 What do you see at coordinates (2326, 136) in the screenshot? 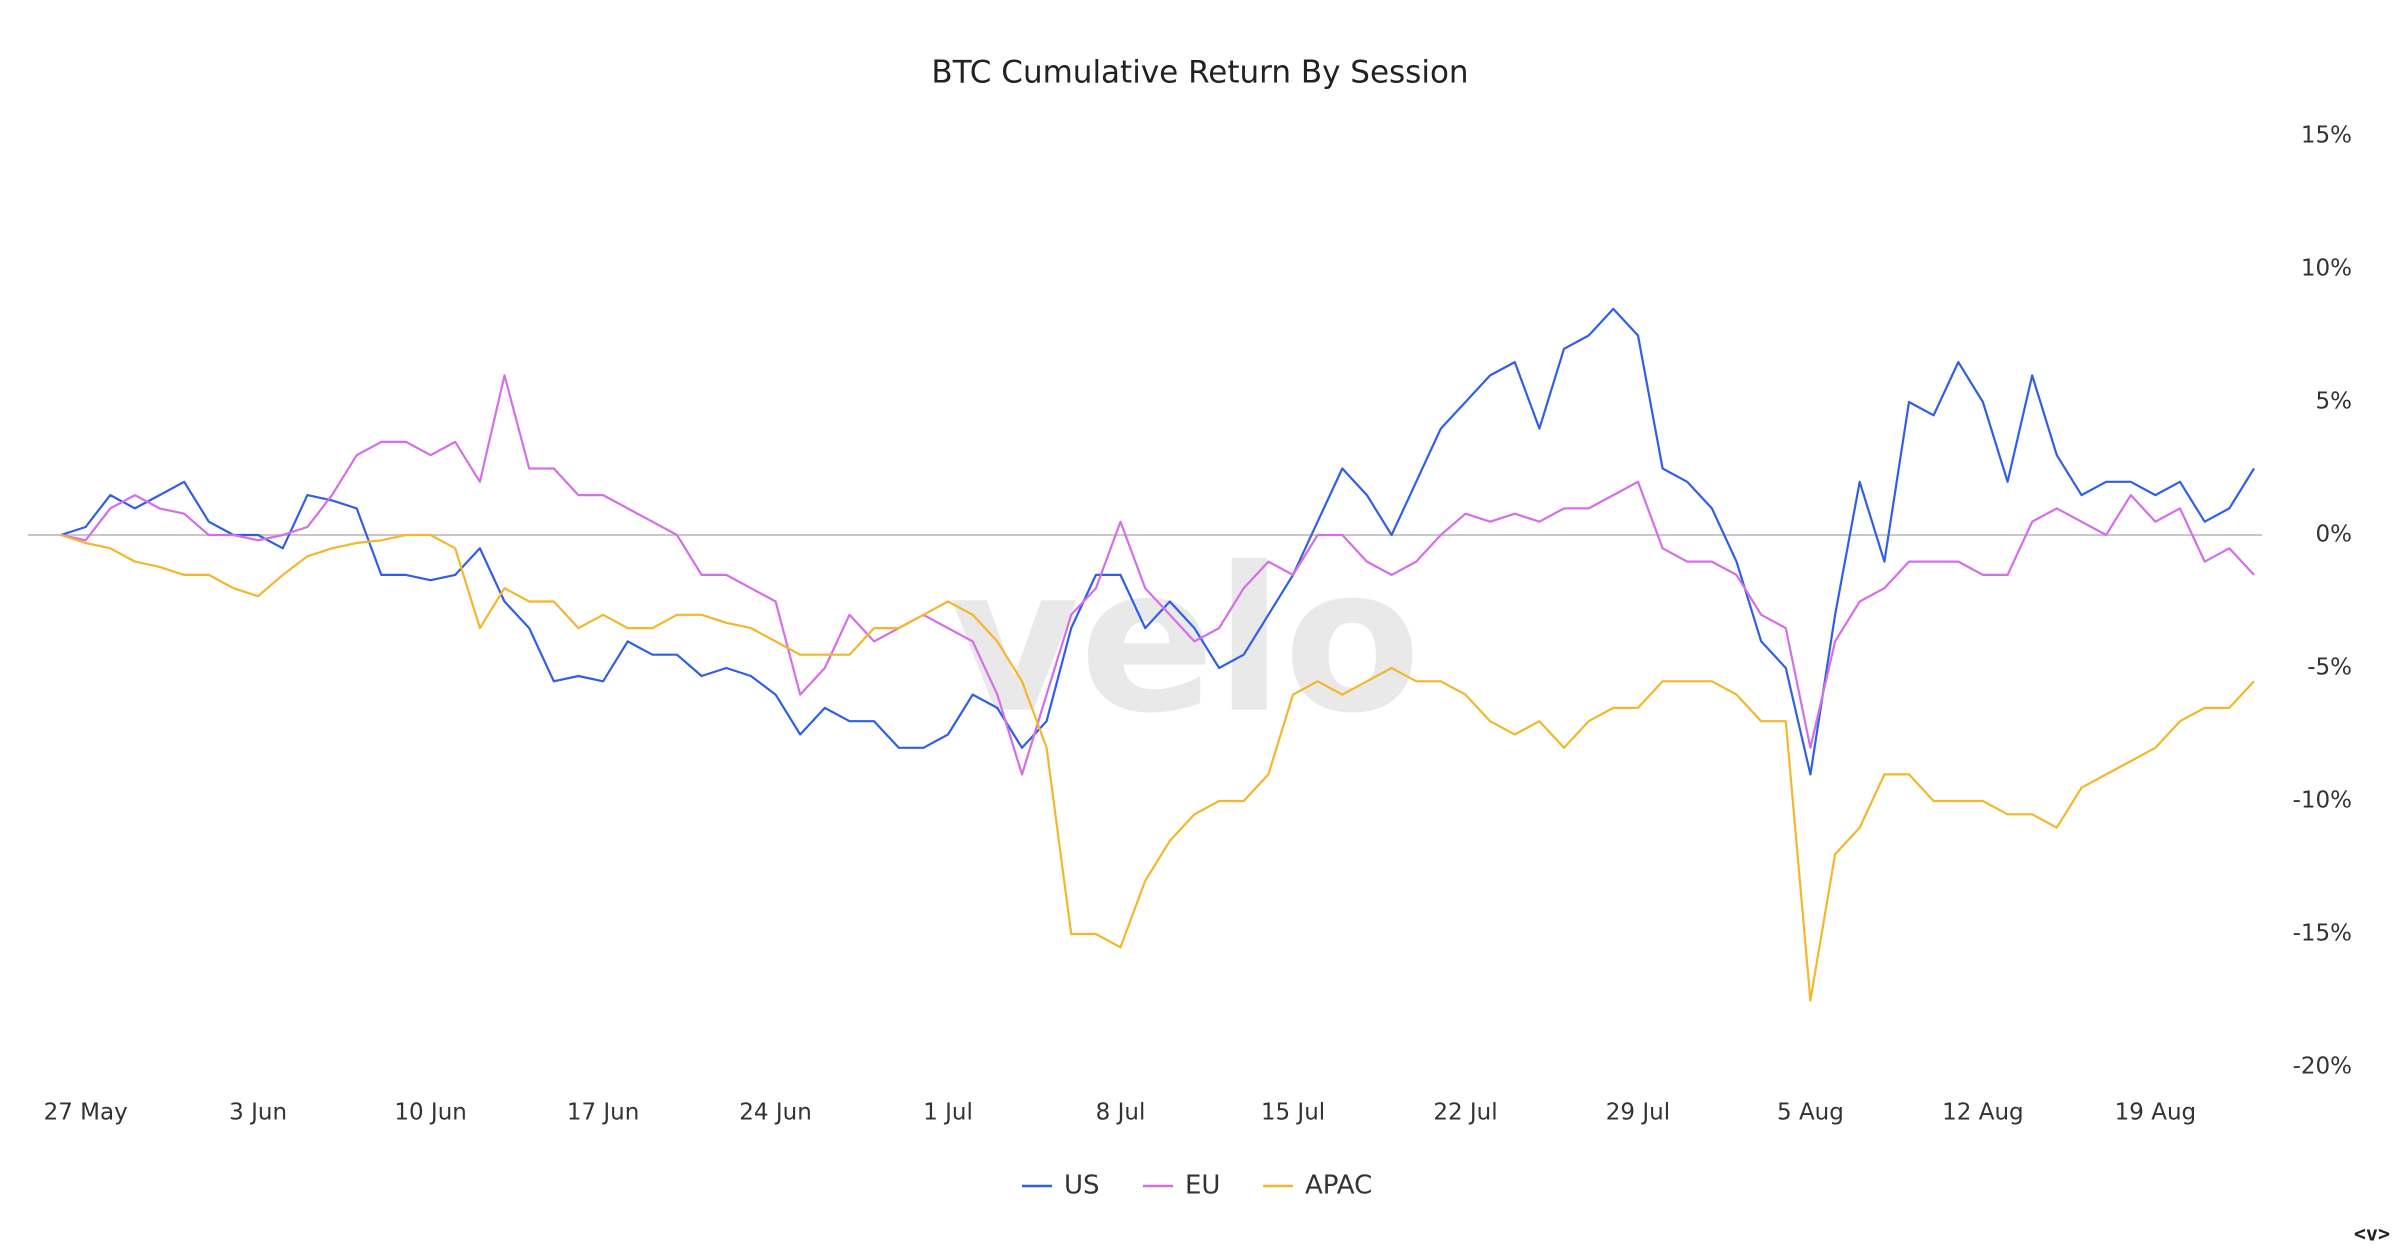
I see `y-tick-label: 15%` at bounding box center [2326, 136].